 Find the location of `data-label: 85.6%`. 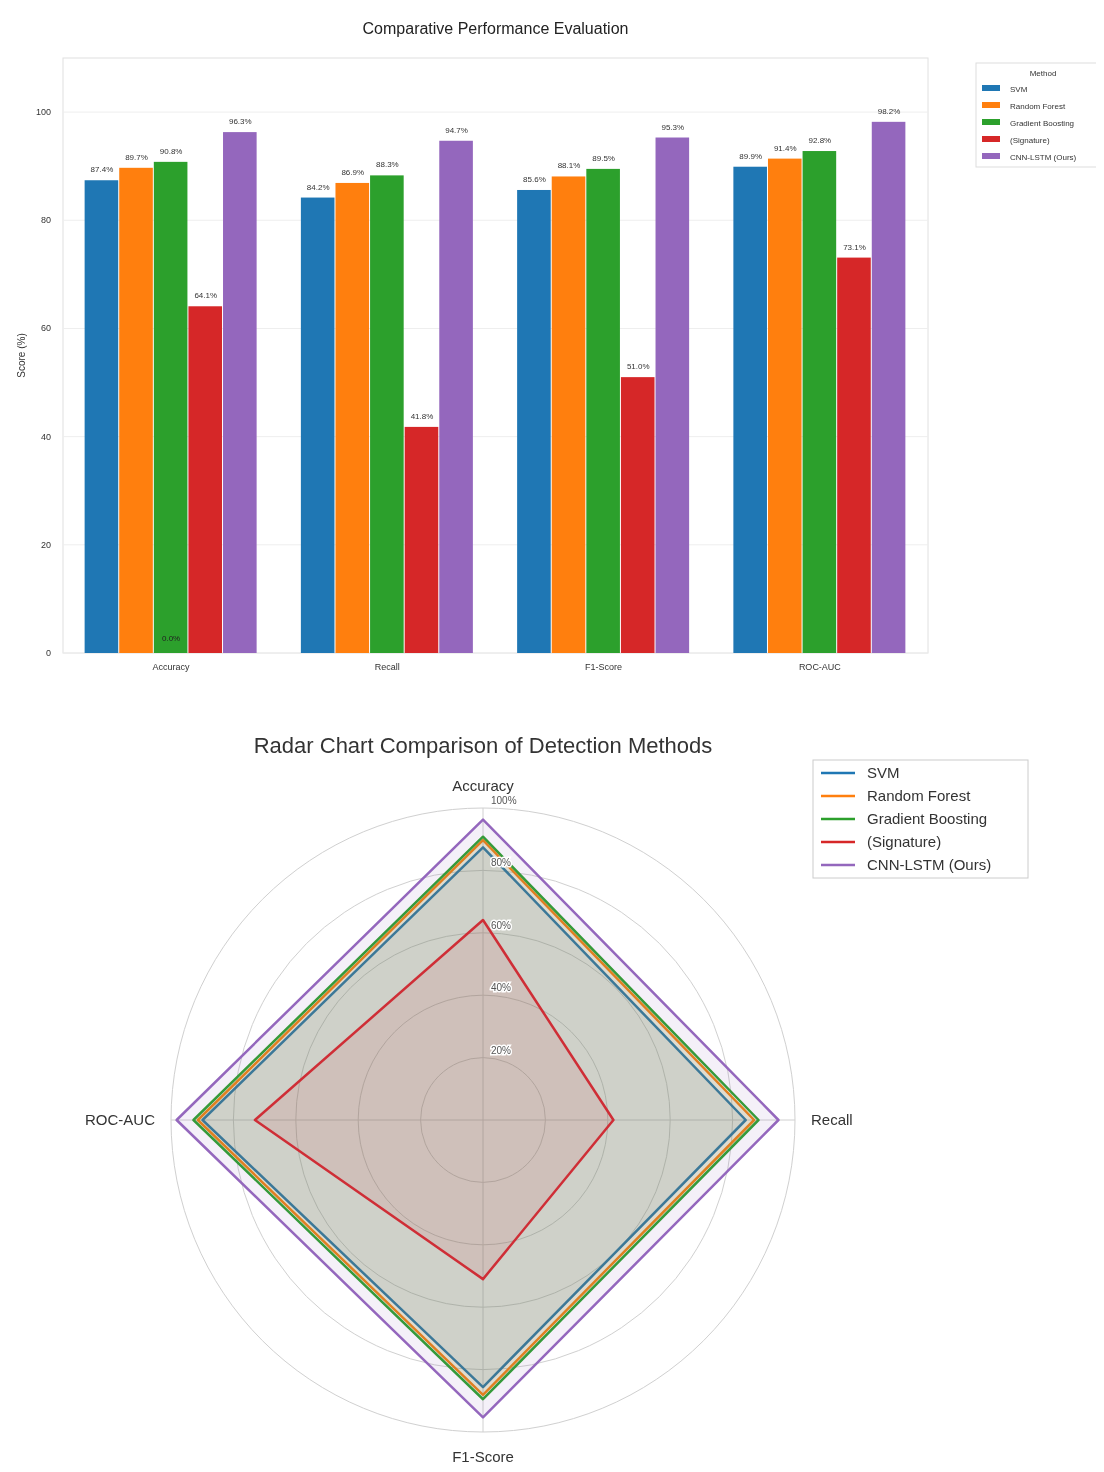

data-label: 85.6% is located at coordinates (534, 179).